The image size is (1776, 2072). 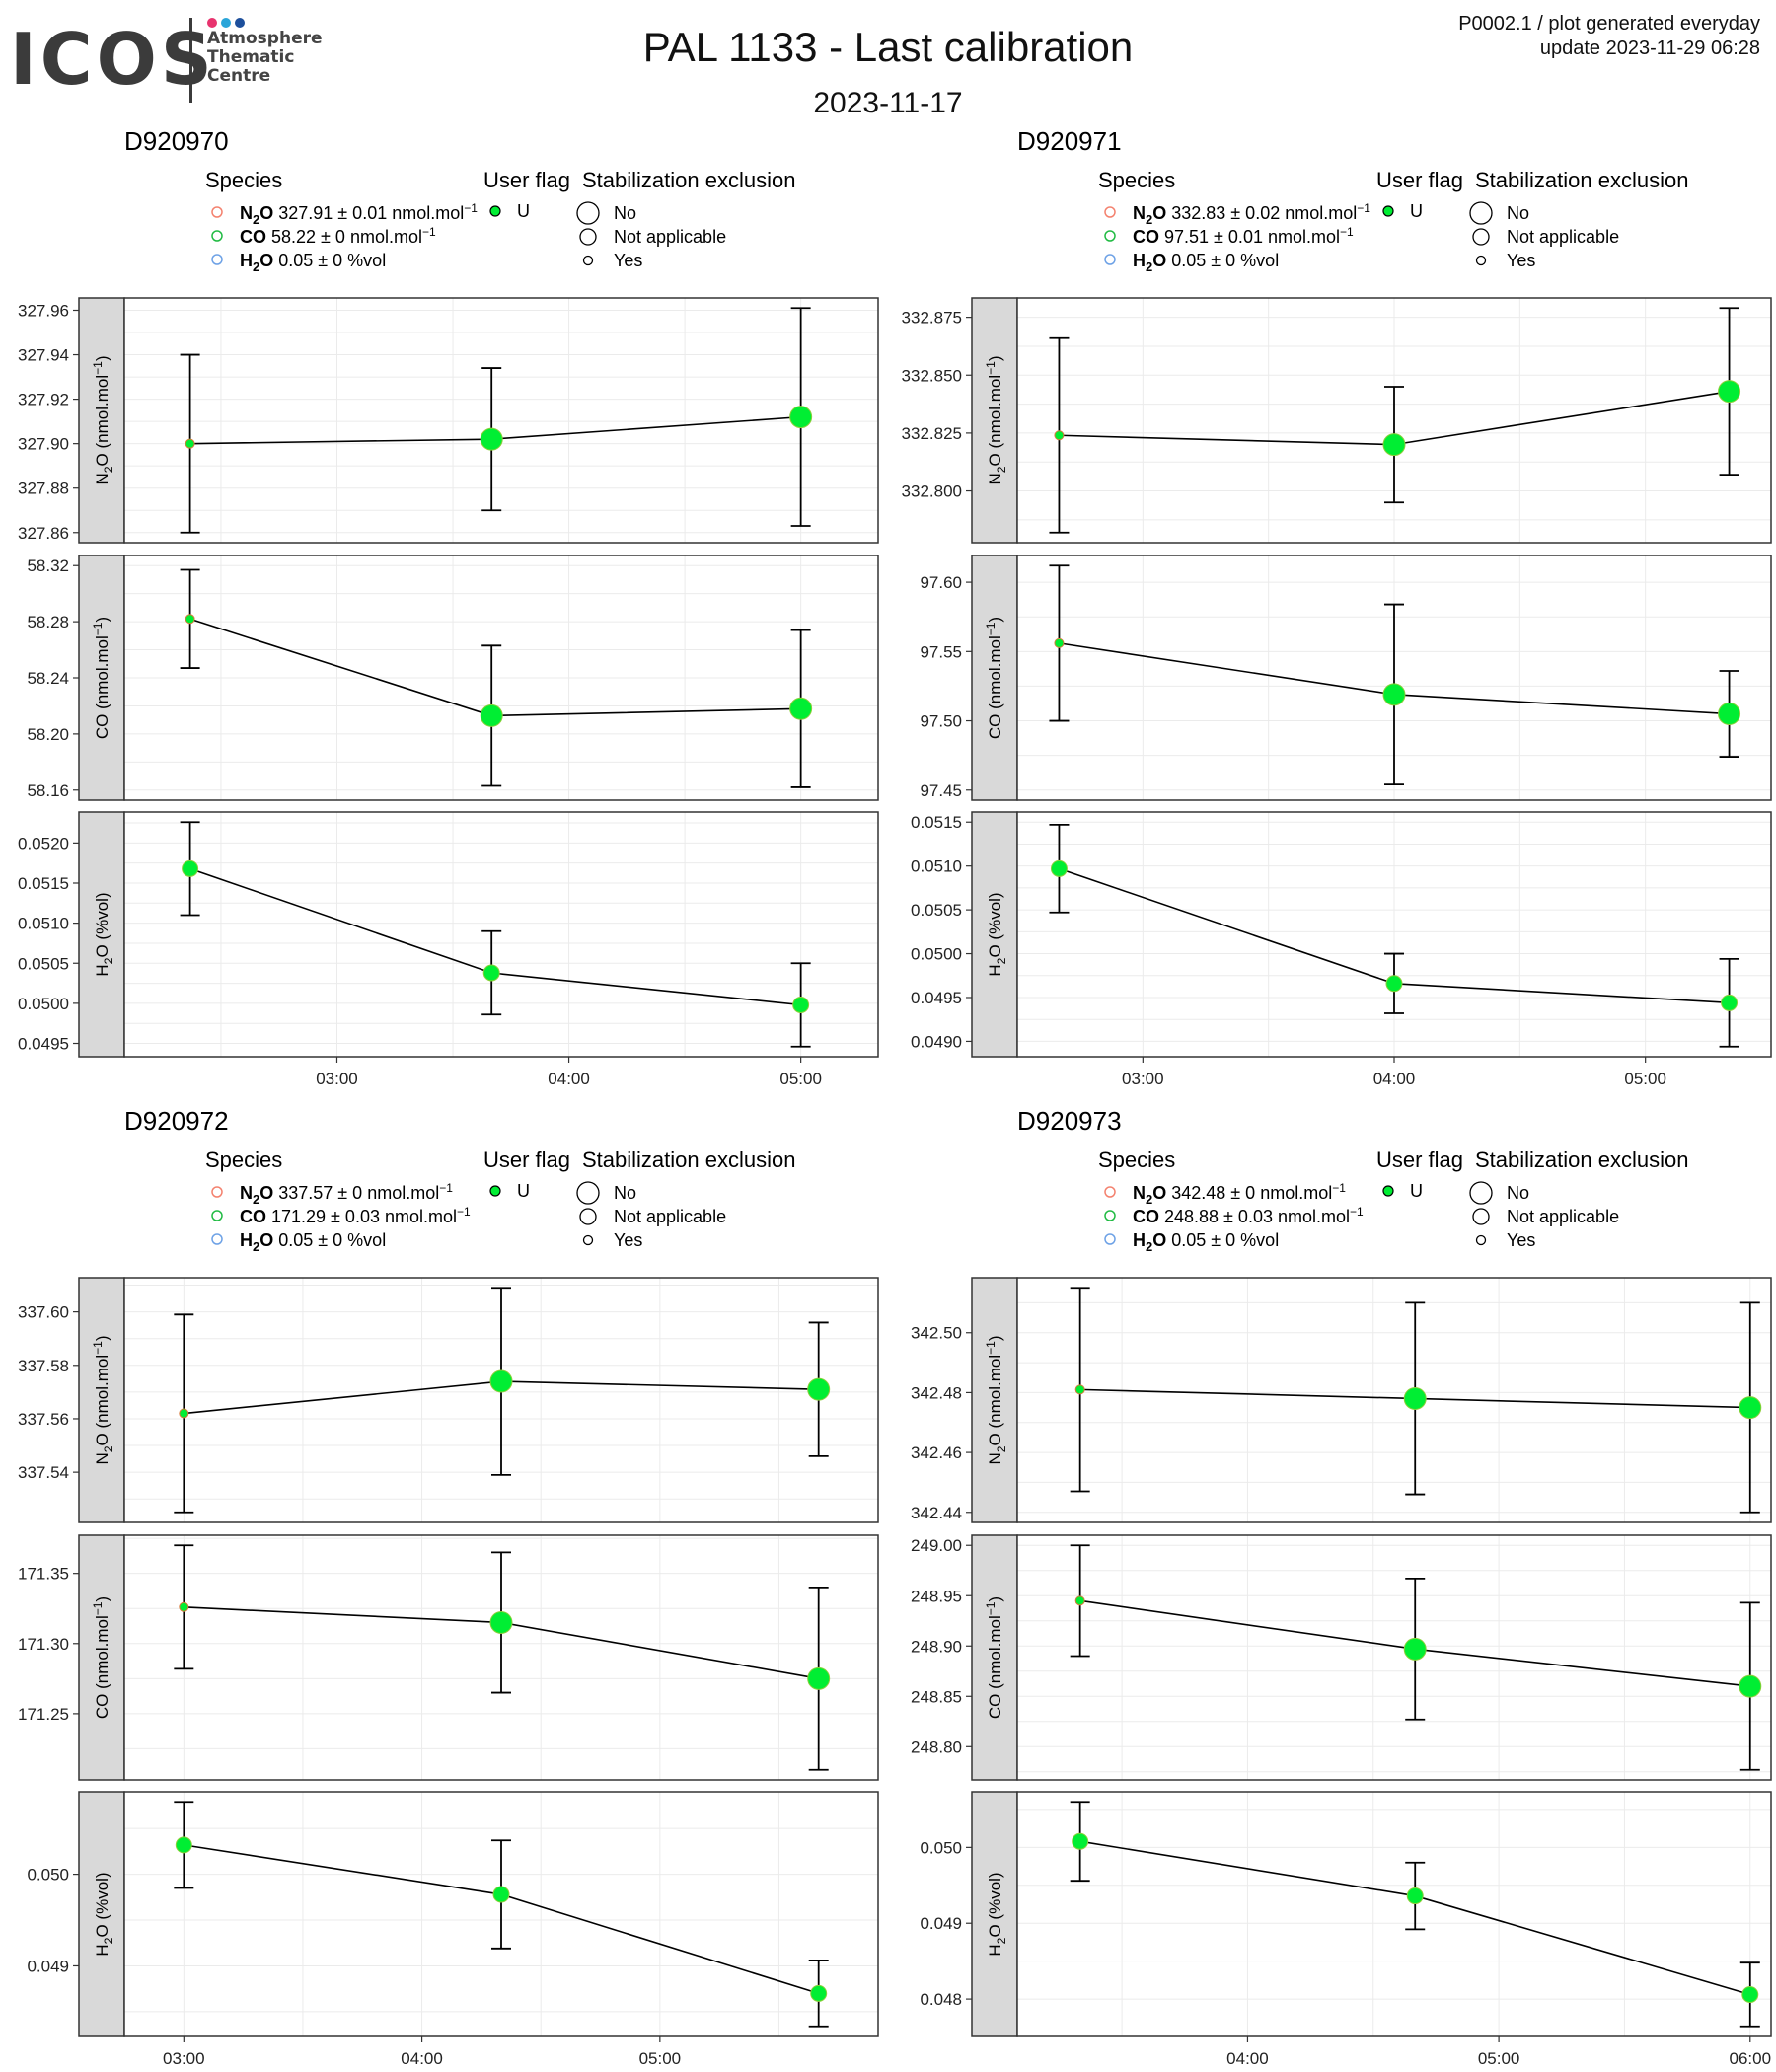 I want to click on y-tick-label: 332.850, so click(x=932, y=376).